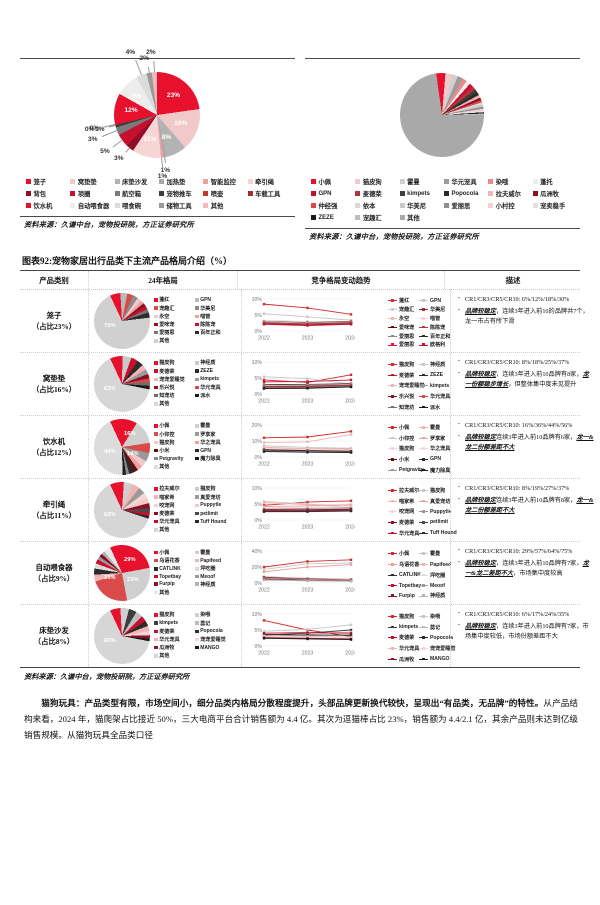 This screenshot has width=600, height=905. Describe the element at coordinates (122, 321) in the screenshot. I see `pie-slices` at that location.